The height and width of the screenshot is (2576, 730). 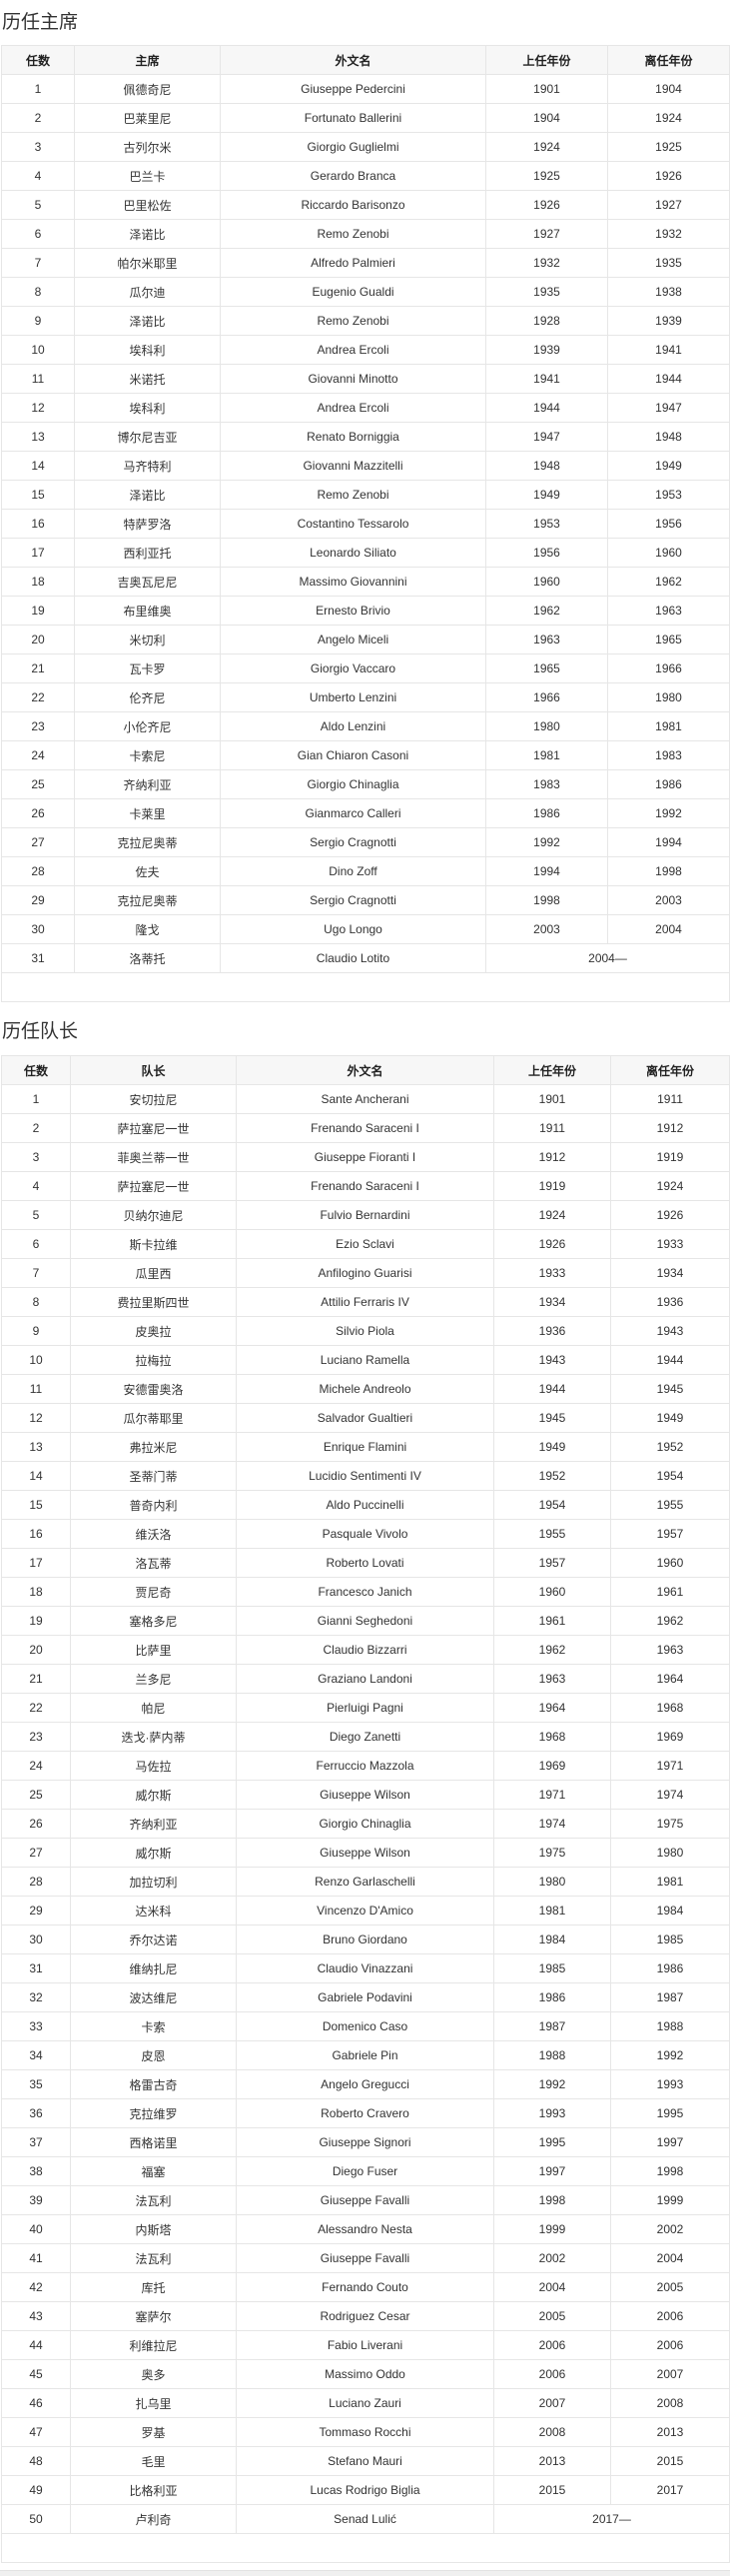 I want to click on foreign-name-cell: Silvio Piola, so click(x=365, y=1331).